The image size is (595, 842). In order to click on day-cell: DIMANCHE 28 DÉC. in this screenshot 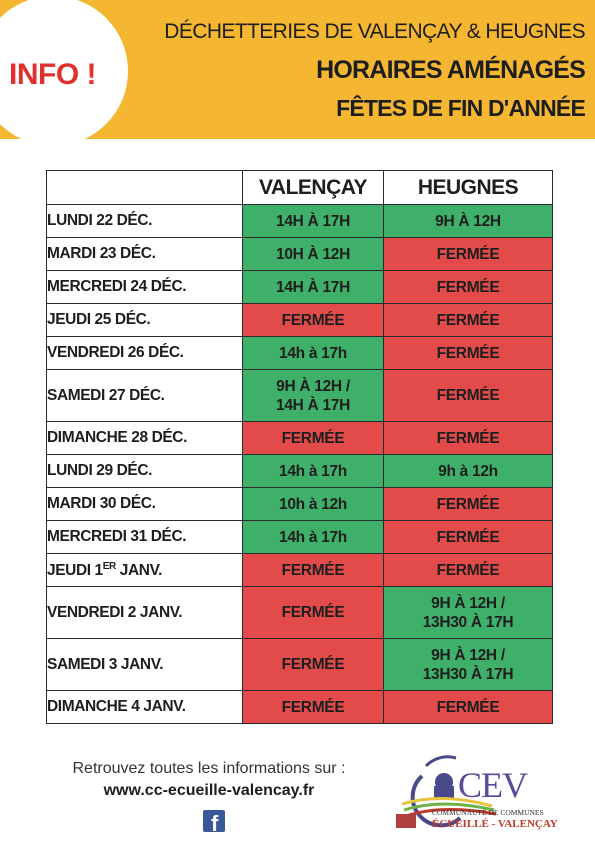, I will do `click(144, 438)`.